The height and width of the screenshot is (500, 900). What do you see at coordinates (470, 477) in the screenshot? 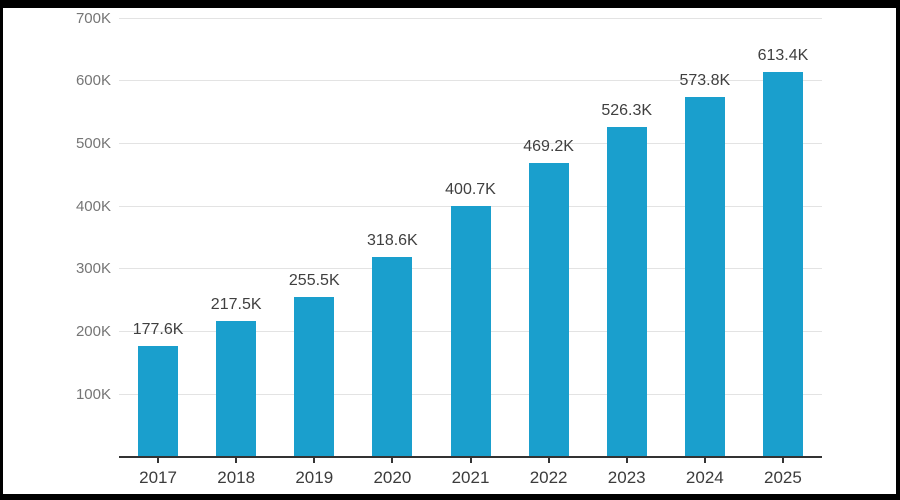
I see `x-axis-tick-label: 2021` at bounding box center [470, 477].